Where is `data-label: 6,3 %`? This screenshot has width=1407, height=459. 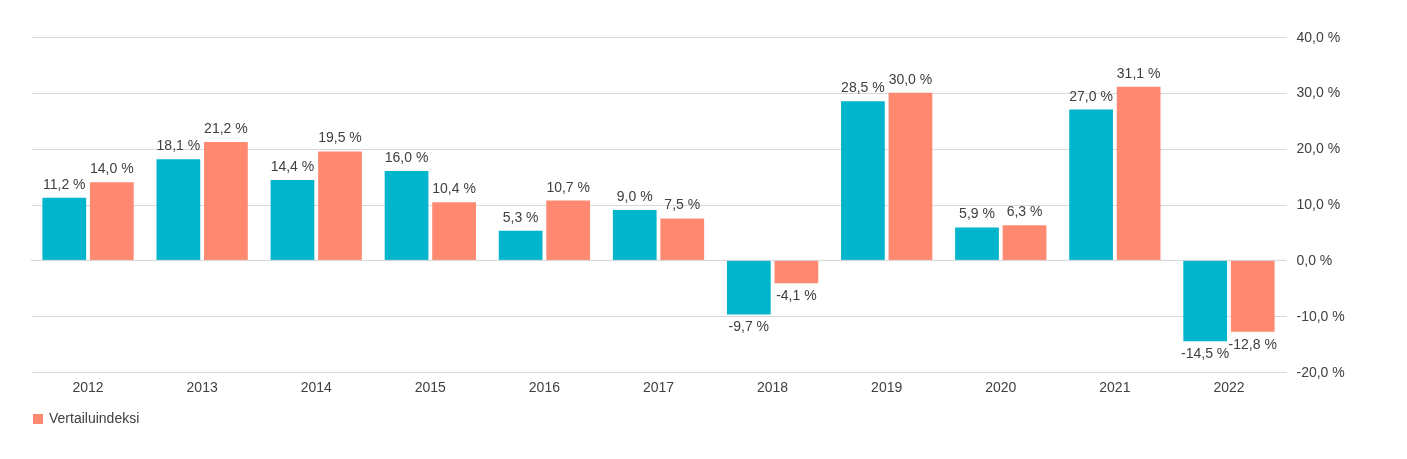 data-label: 6,3 % is located at coordinates (1024, 211).